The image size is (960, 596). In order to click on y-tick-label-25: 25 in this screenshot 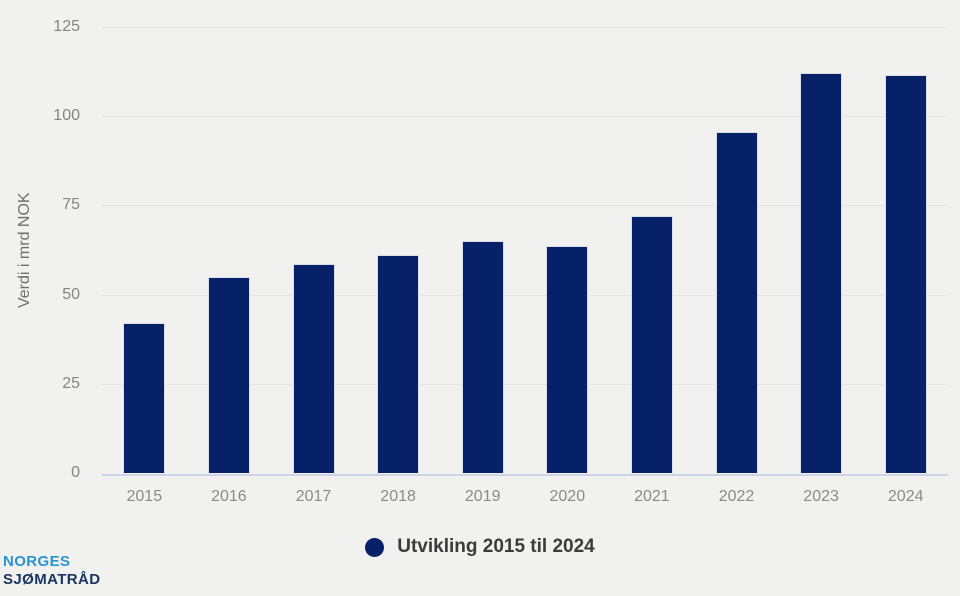, I will do `click(71, 383)`.